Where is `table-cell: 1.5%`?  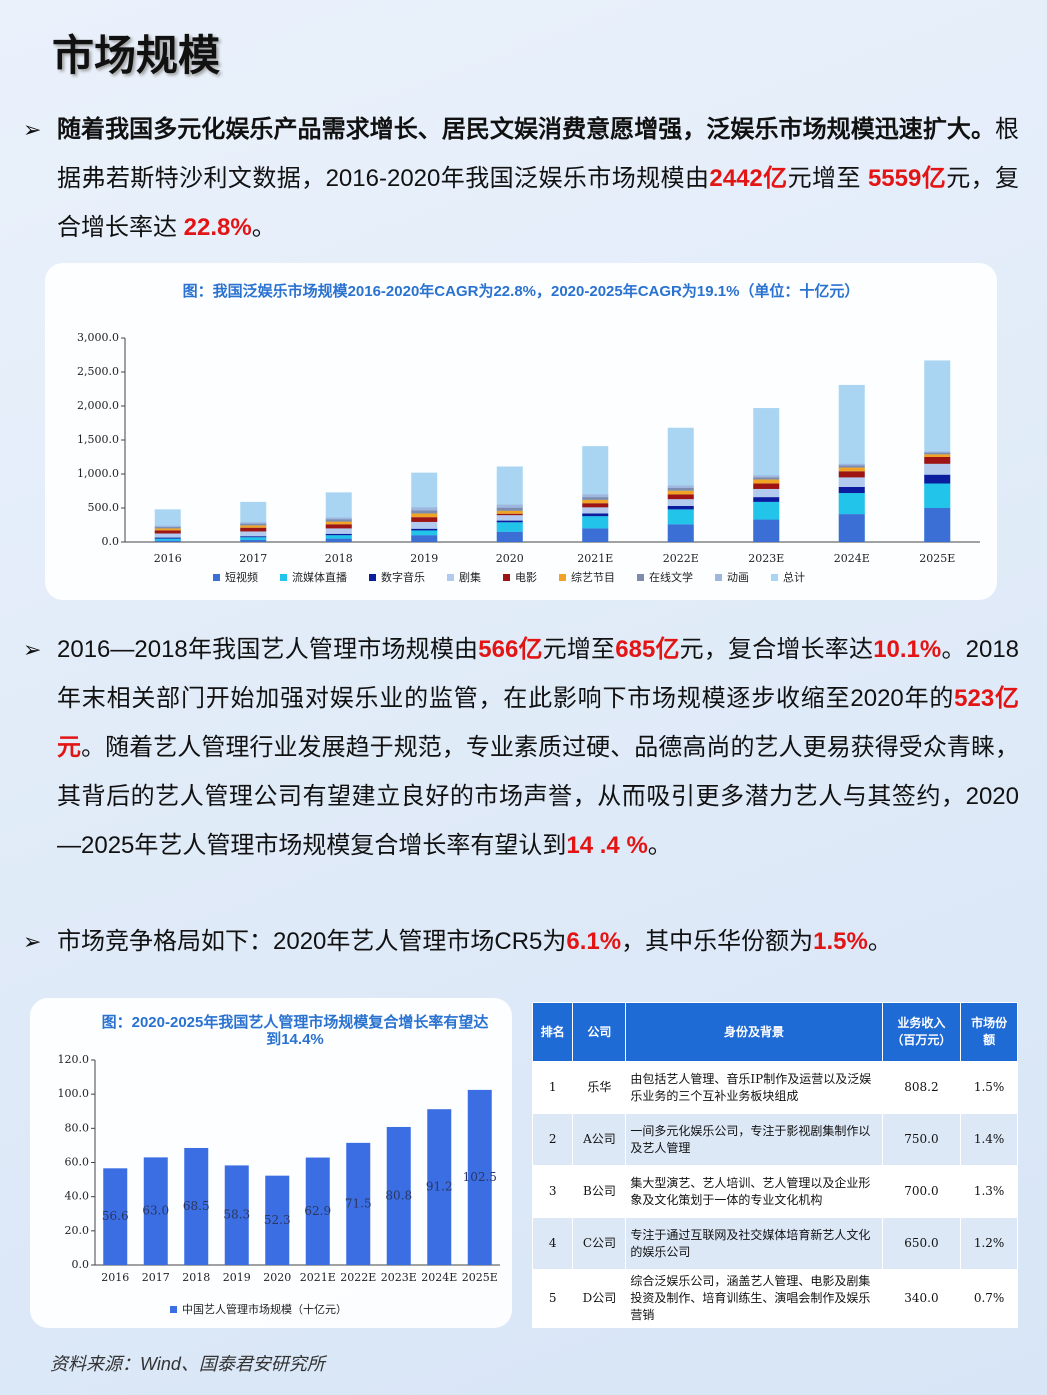 table-cell: 1.5% is located at coordinates (989, 1087).